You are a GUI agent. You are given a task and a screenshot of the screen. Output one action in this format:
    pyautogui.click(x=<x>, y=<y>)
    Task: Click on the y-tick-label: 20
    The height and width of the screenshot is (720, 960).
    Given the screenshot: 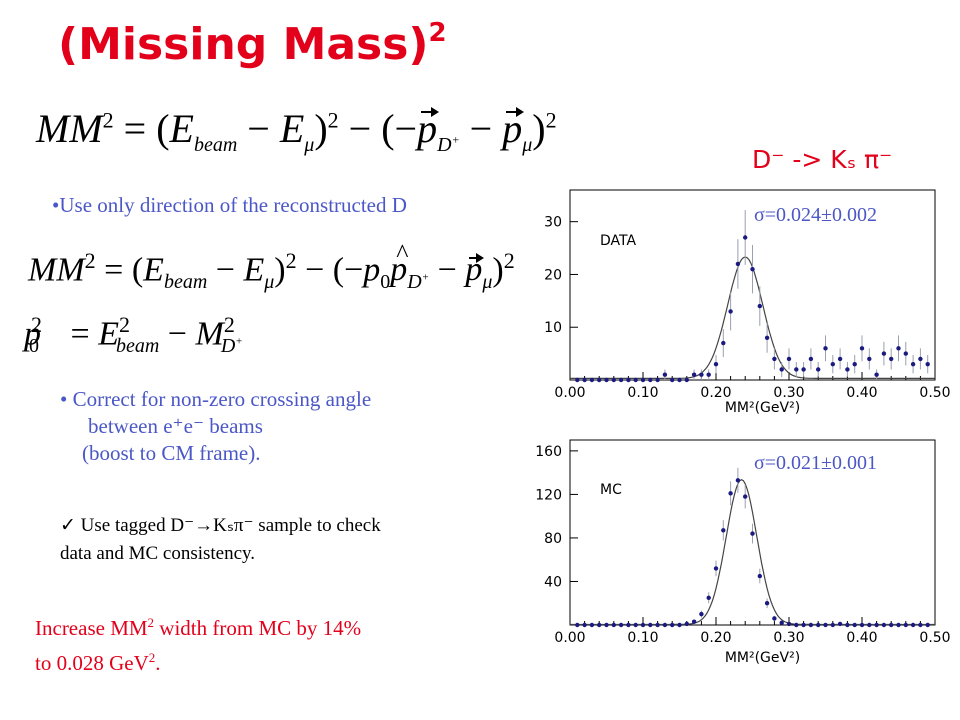 What is the action you would take?
    pyautogui.click(x=553, y=275)
    